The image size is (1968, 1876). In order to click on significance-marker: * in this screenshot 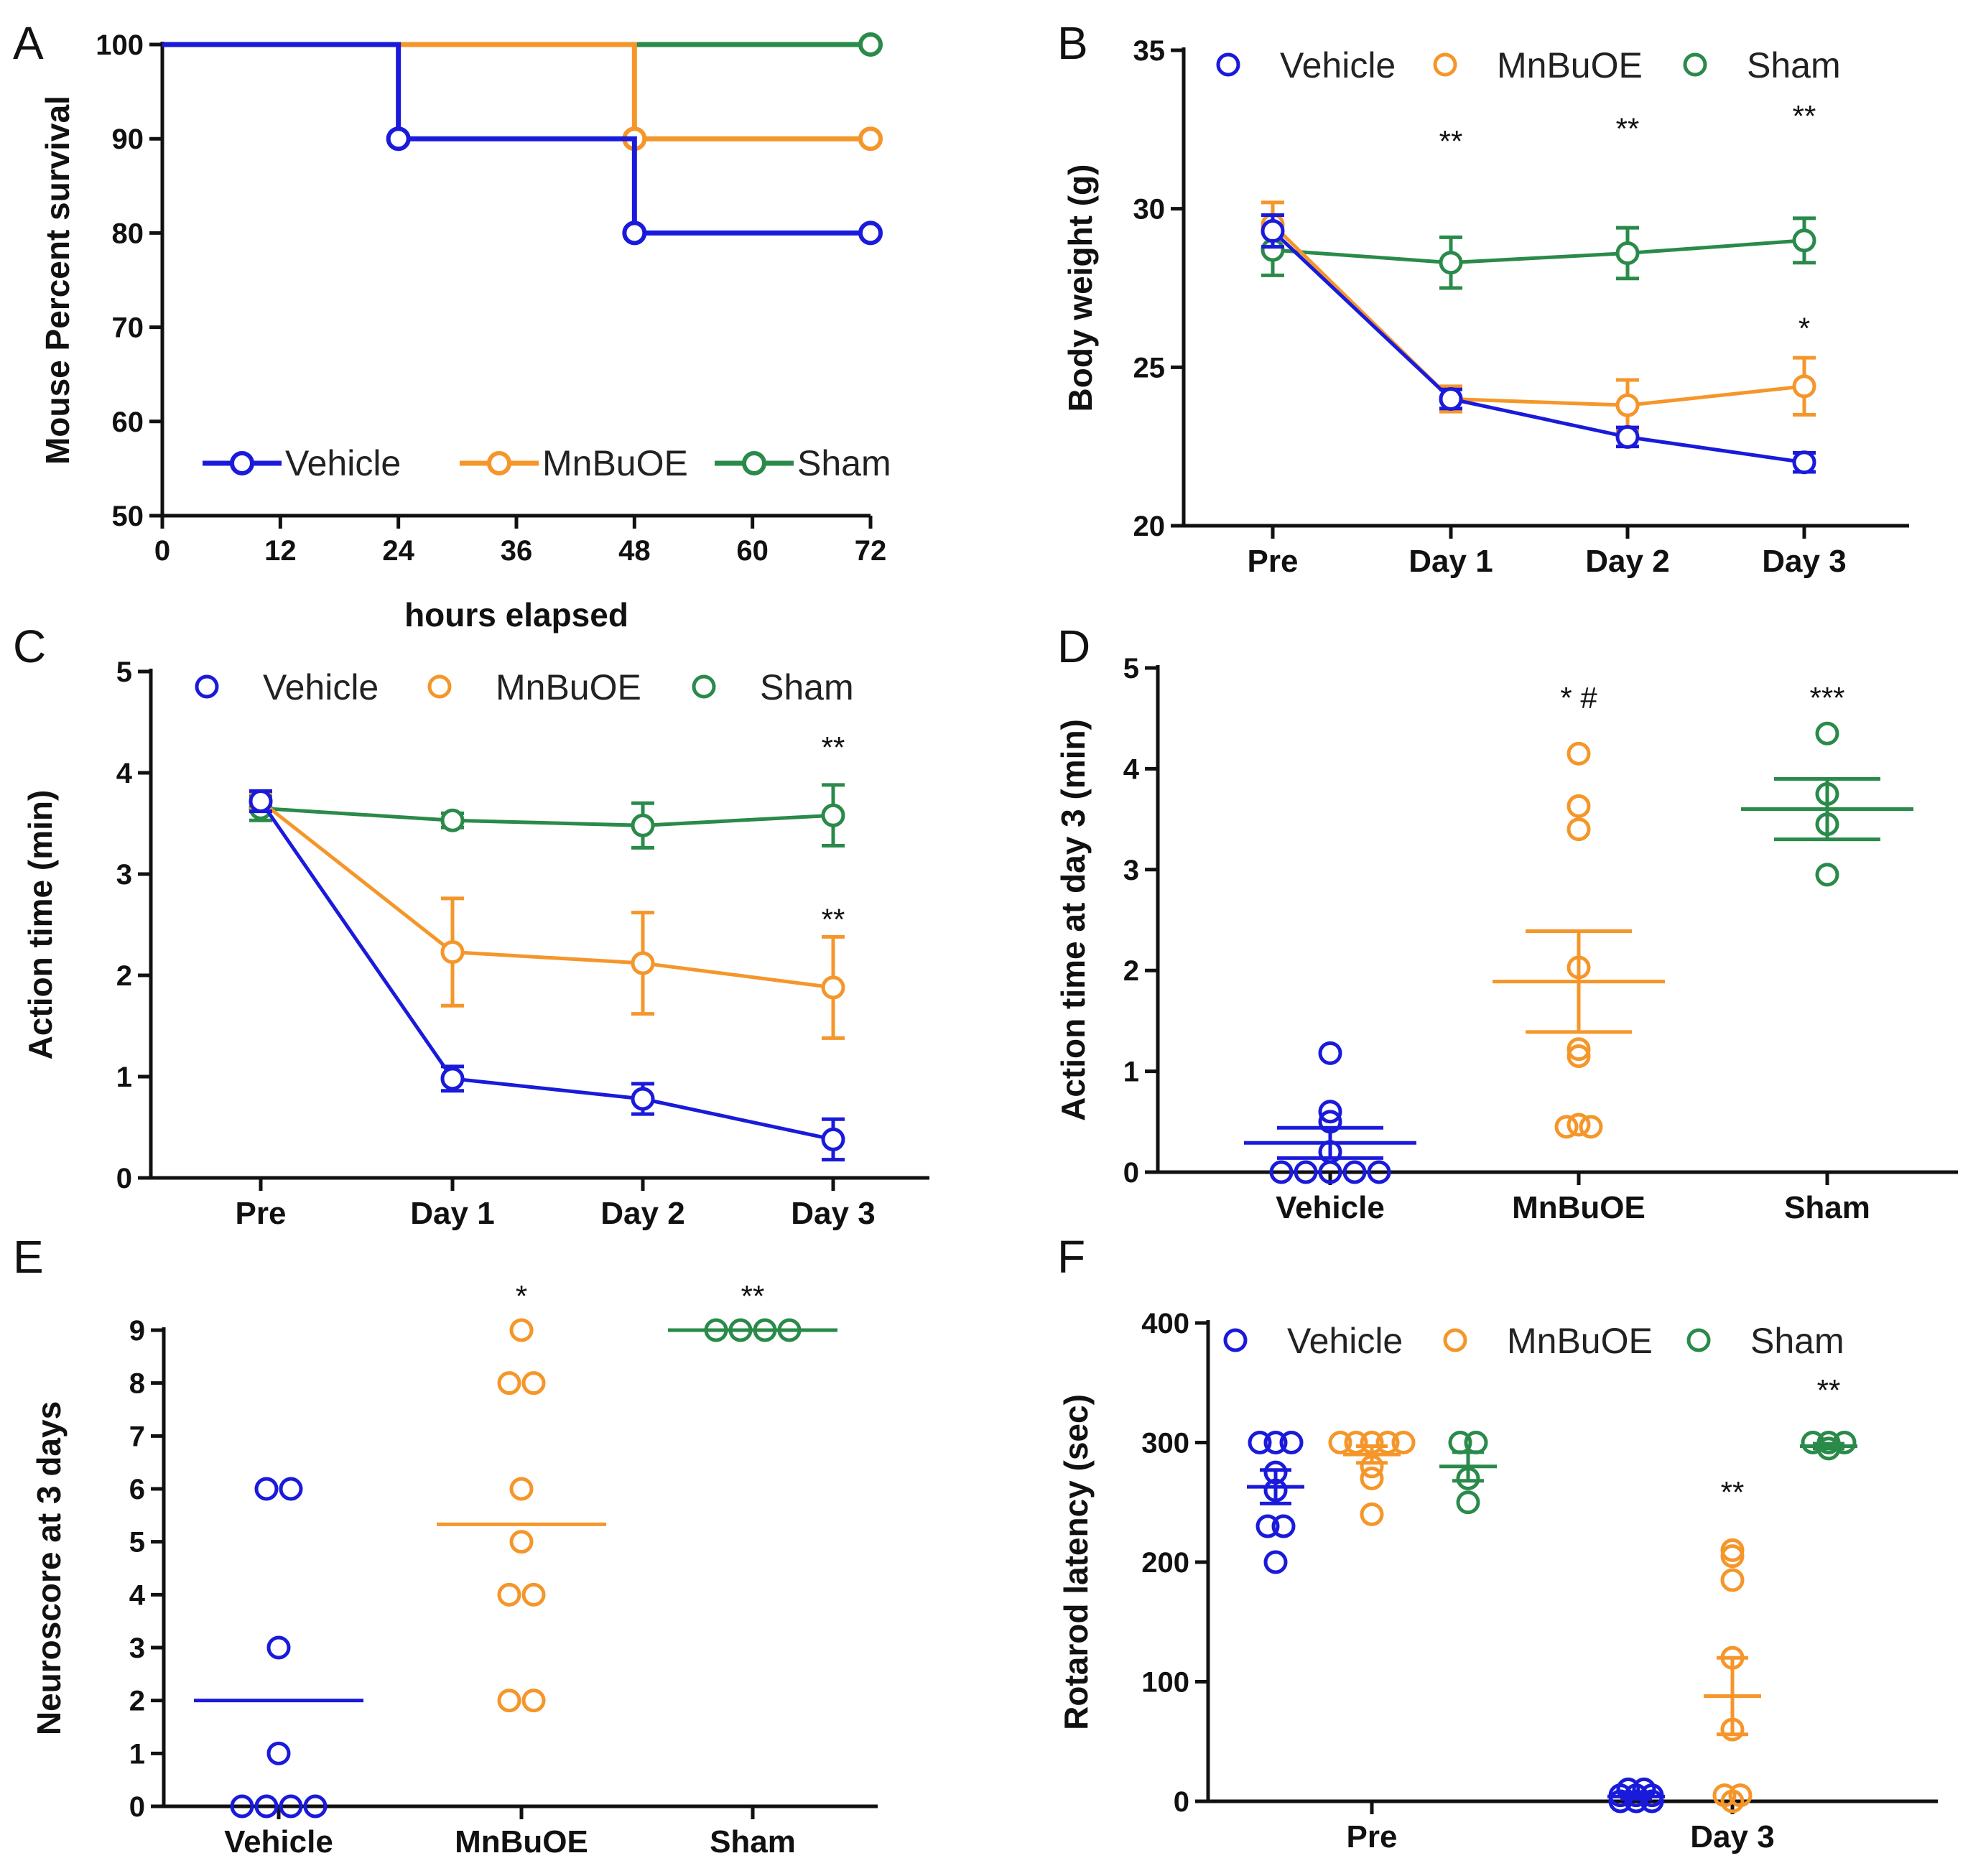, I will do `click(1804, 328)`.